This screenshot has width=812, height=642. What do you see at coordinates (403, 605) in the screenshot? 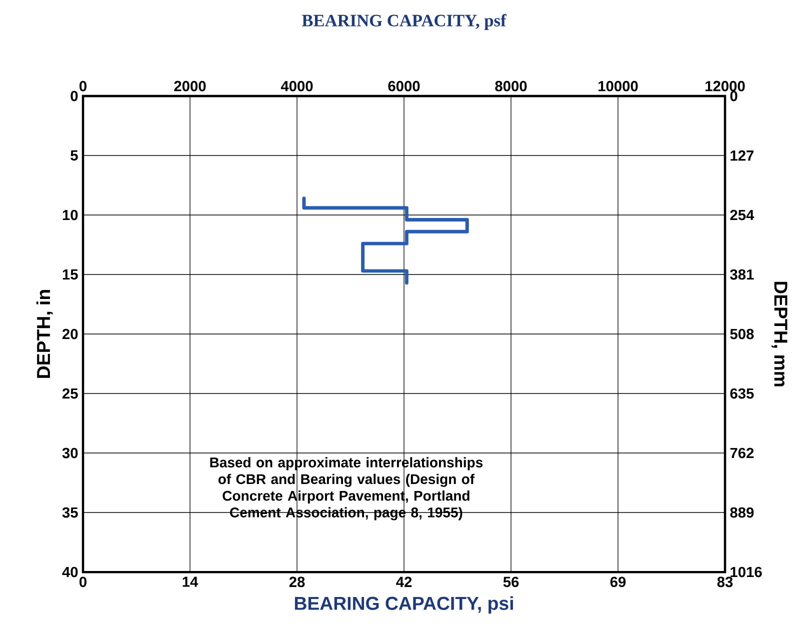
I see `x-axis-title: BEARING CAPACITY, psi` at bounding box center [403, 605].